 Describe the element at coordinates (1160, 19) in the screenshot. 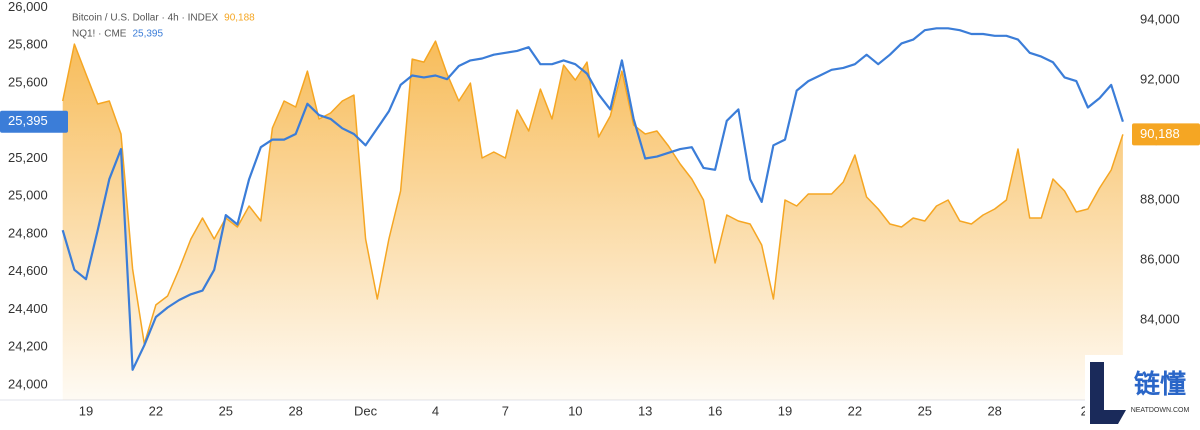

I see `y2-tick-label: 94,000` at that location.